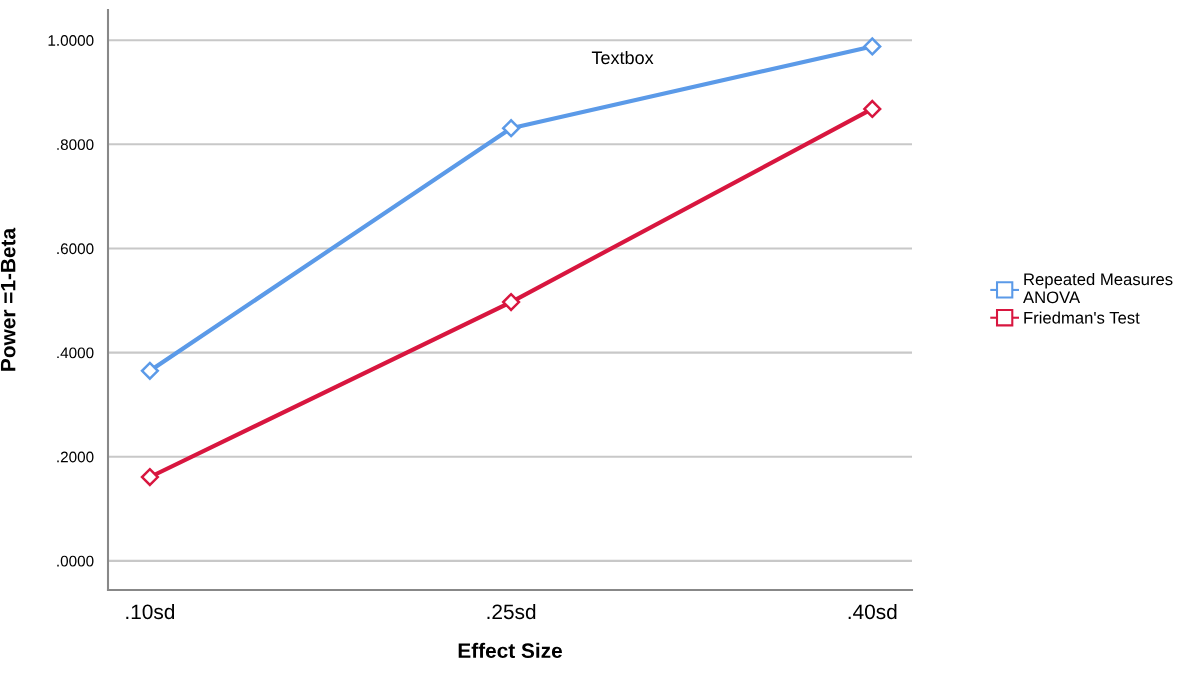 The width and height of the screenshot is (1203, 673). I want to click on y-axis-title: Power =1-Beta, so click(8, 299).